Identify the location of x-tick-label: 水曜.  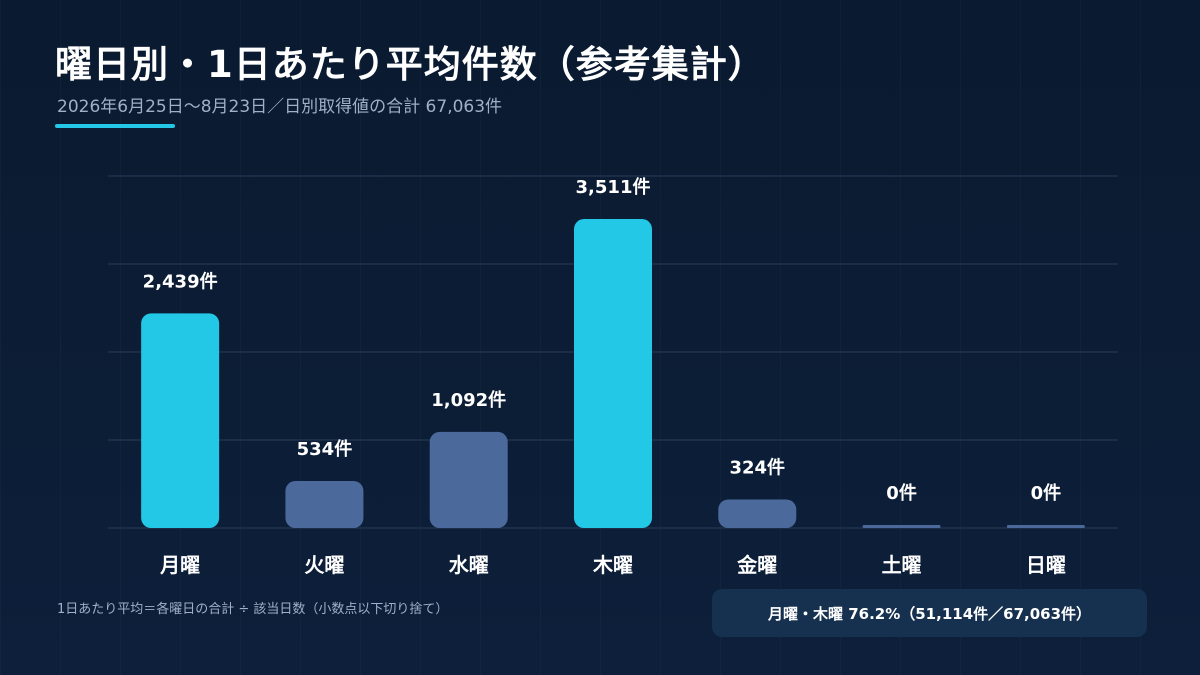
(469, 565).